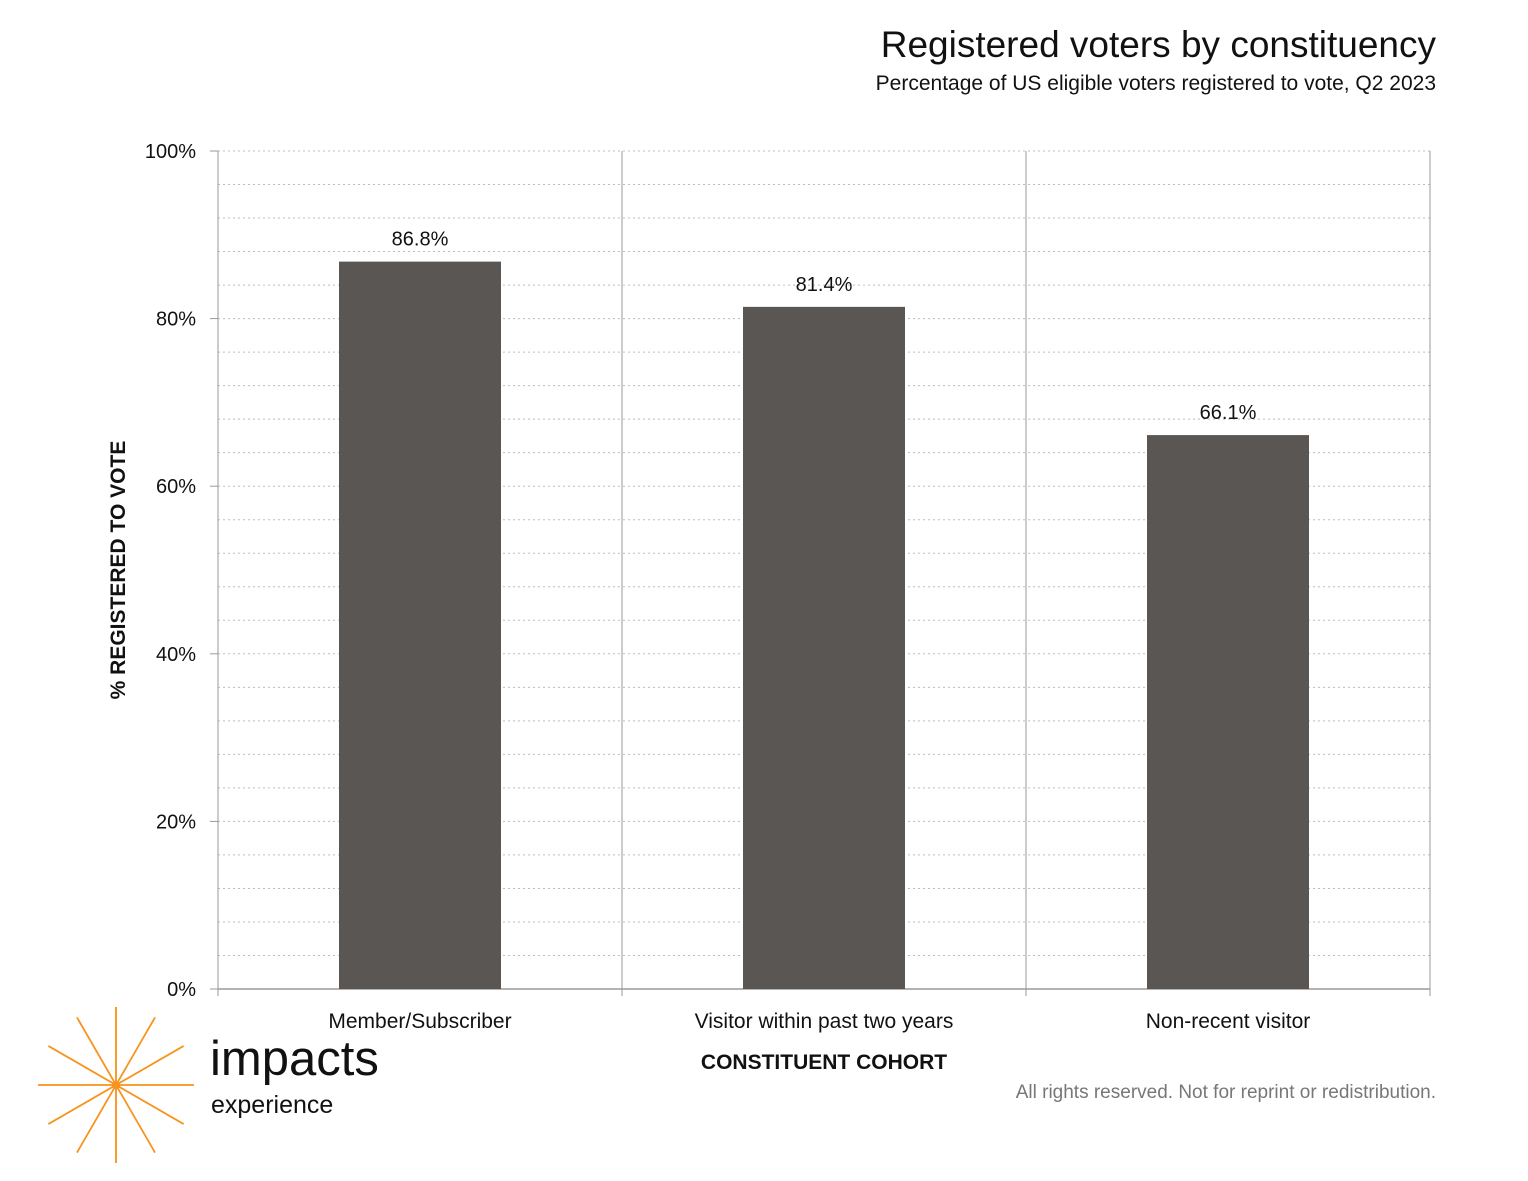  I want to click on x-tick-label: Non-recent visitor, so click(1228, 1021).